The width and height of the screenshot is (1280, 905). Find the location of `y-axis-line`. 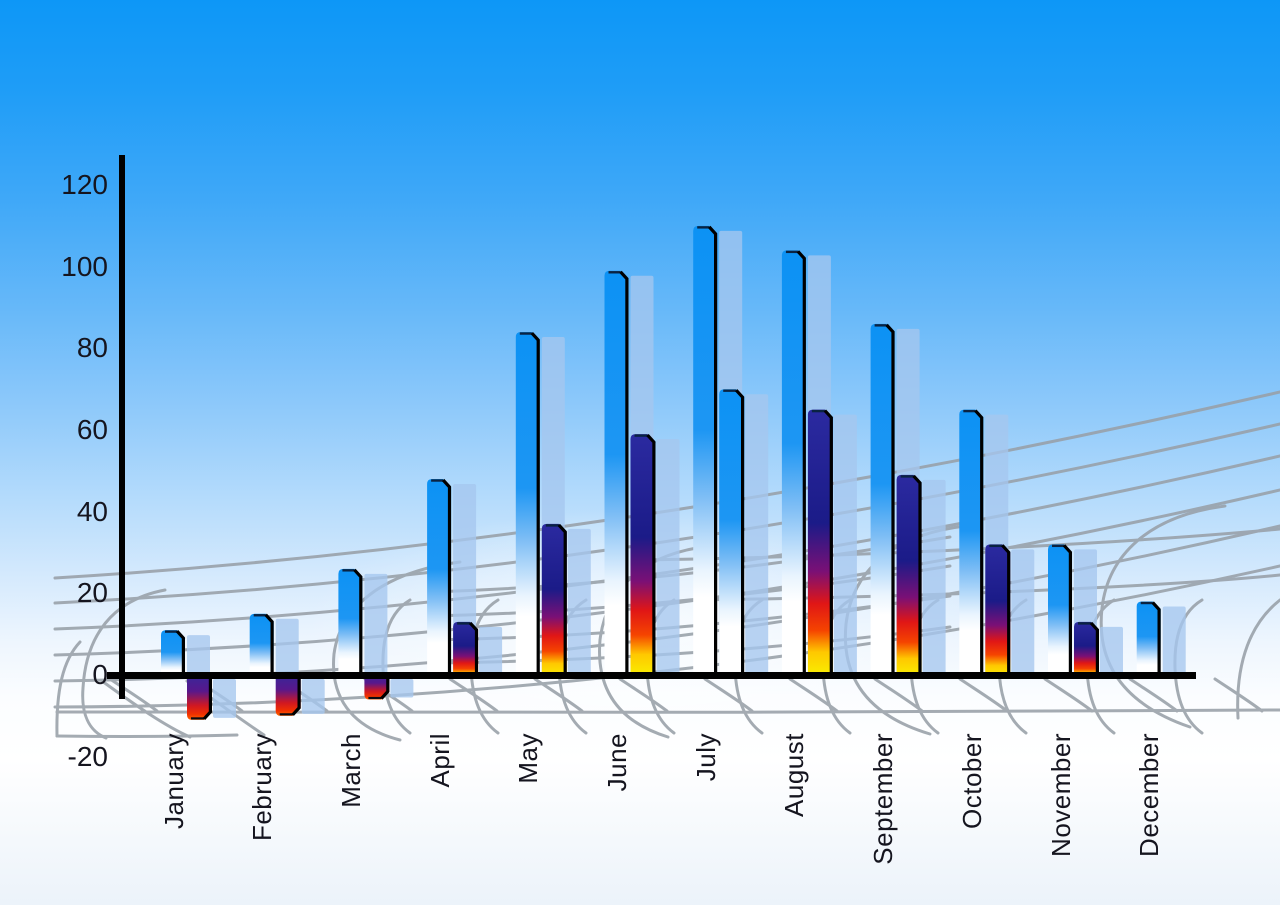

y-axis-line is located at coordinates (122, 427).